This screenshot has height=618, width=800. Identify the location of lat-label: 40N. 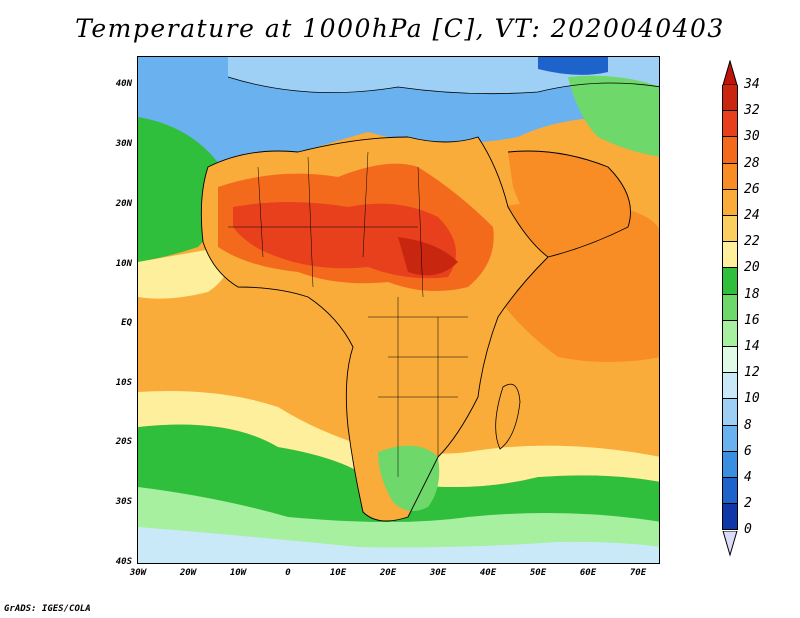
(123, 84).